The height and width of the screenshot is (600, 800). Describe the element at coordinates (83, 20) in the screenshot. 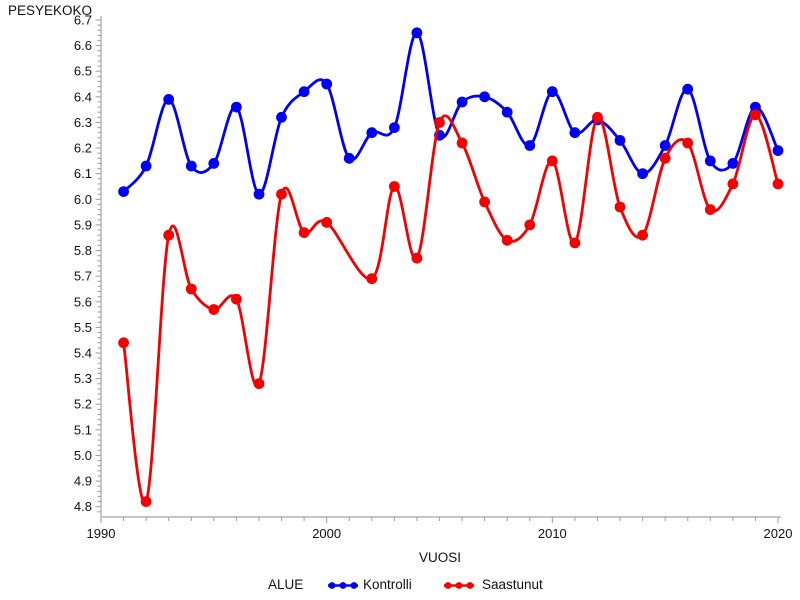

I see `svg-text: 6.7` at that location.